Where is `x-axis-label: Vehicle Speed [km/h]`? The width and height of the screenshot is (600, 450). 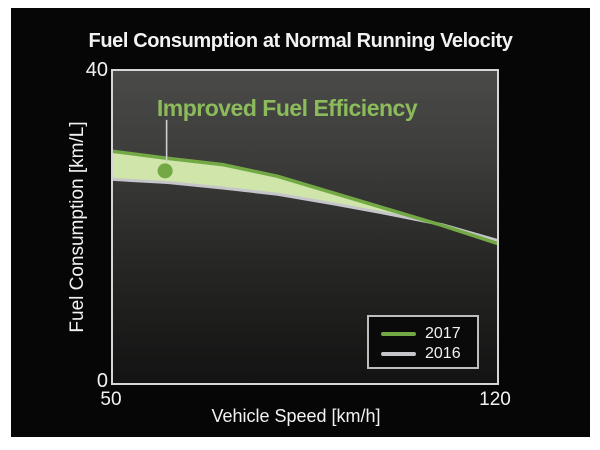
x-axis-label: Vehicle Speed [km/h] is located at coordinates (296, 416).